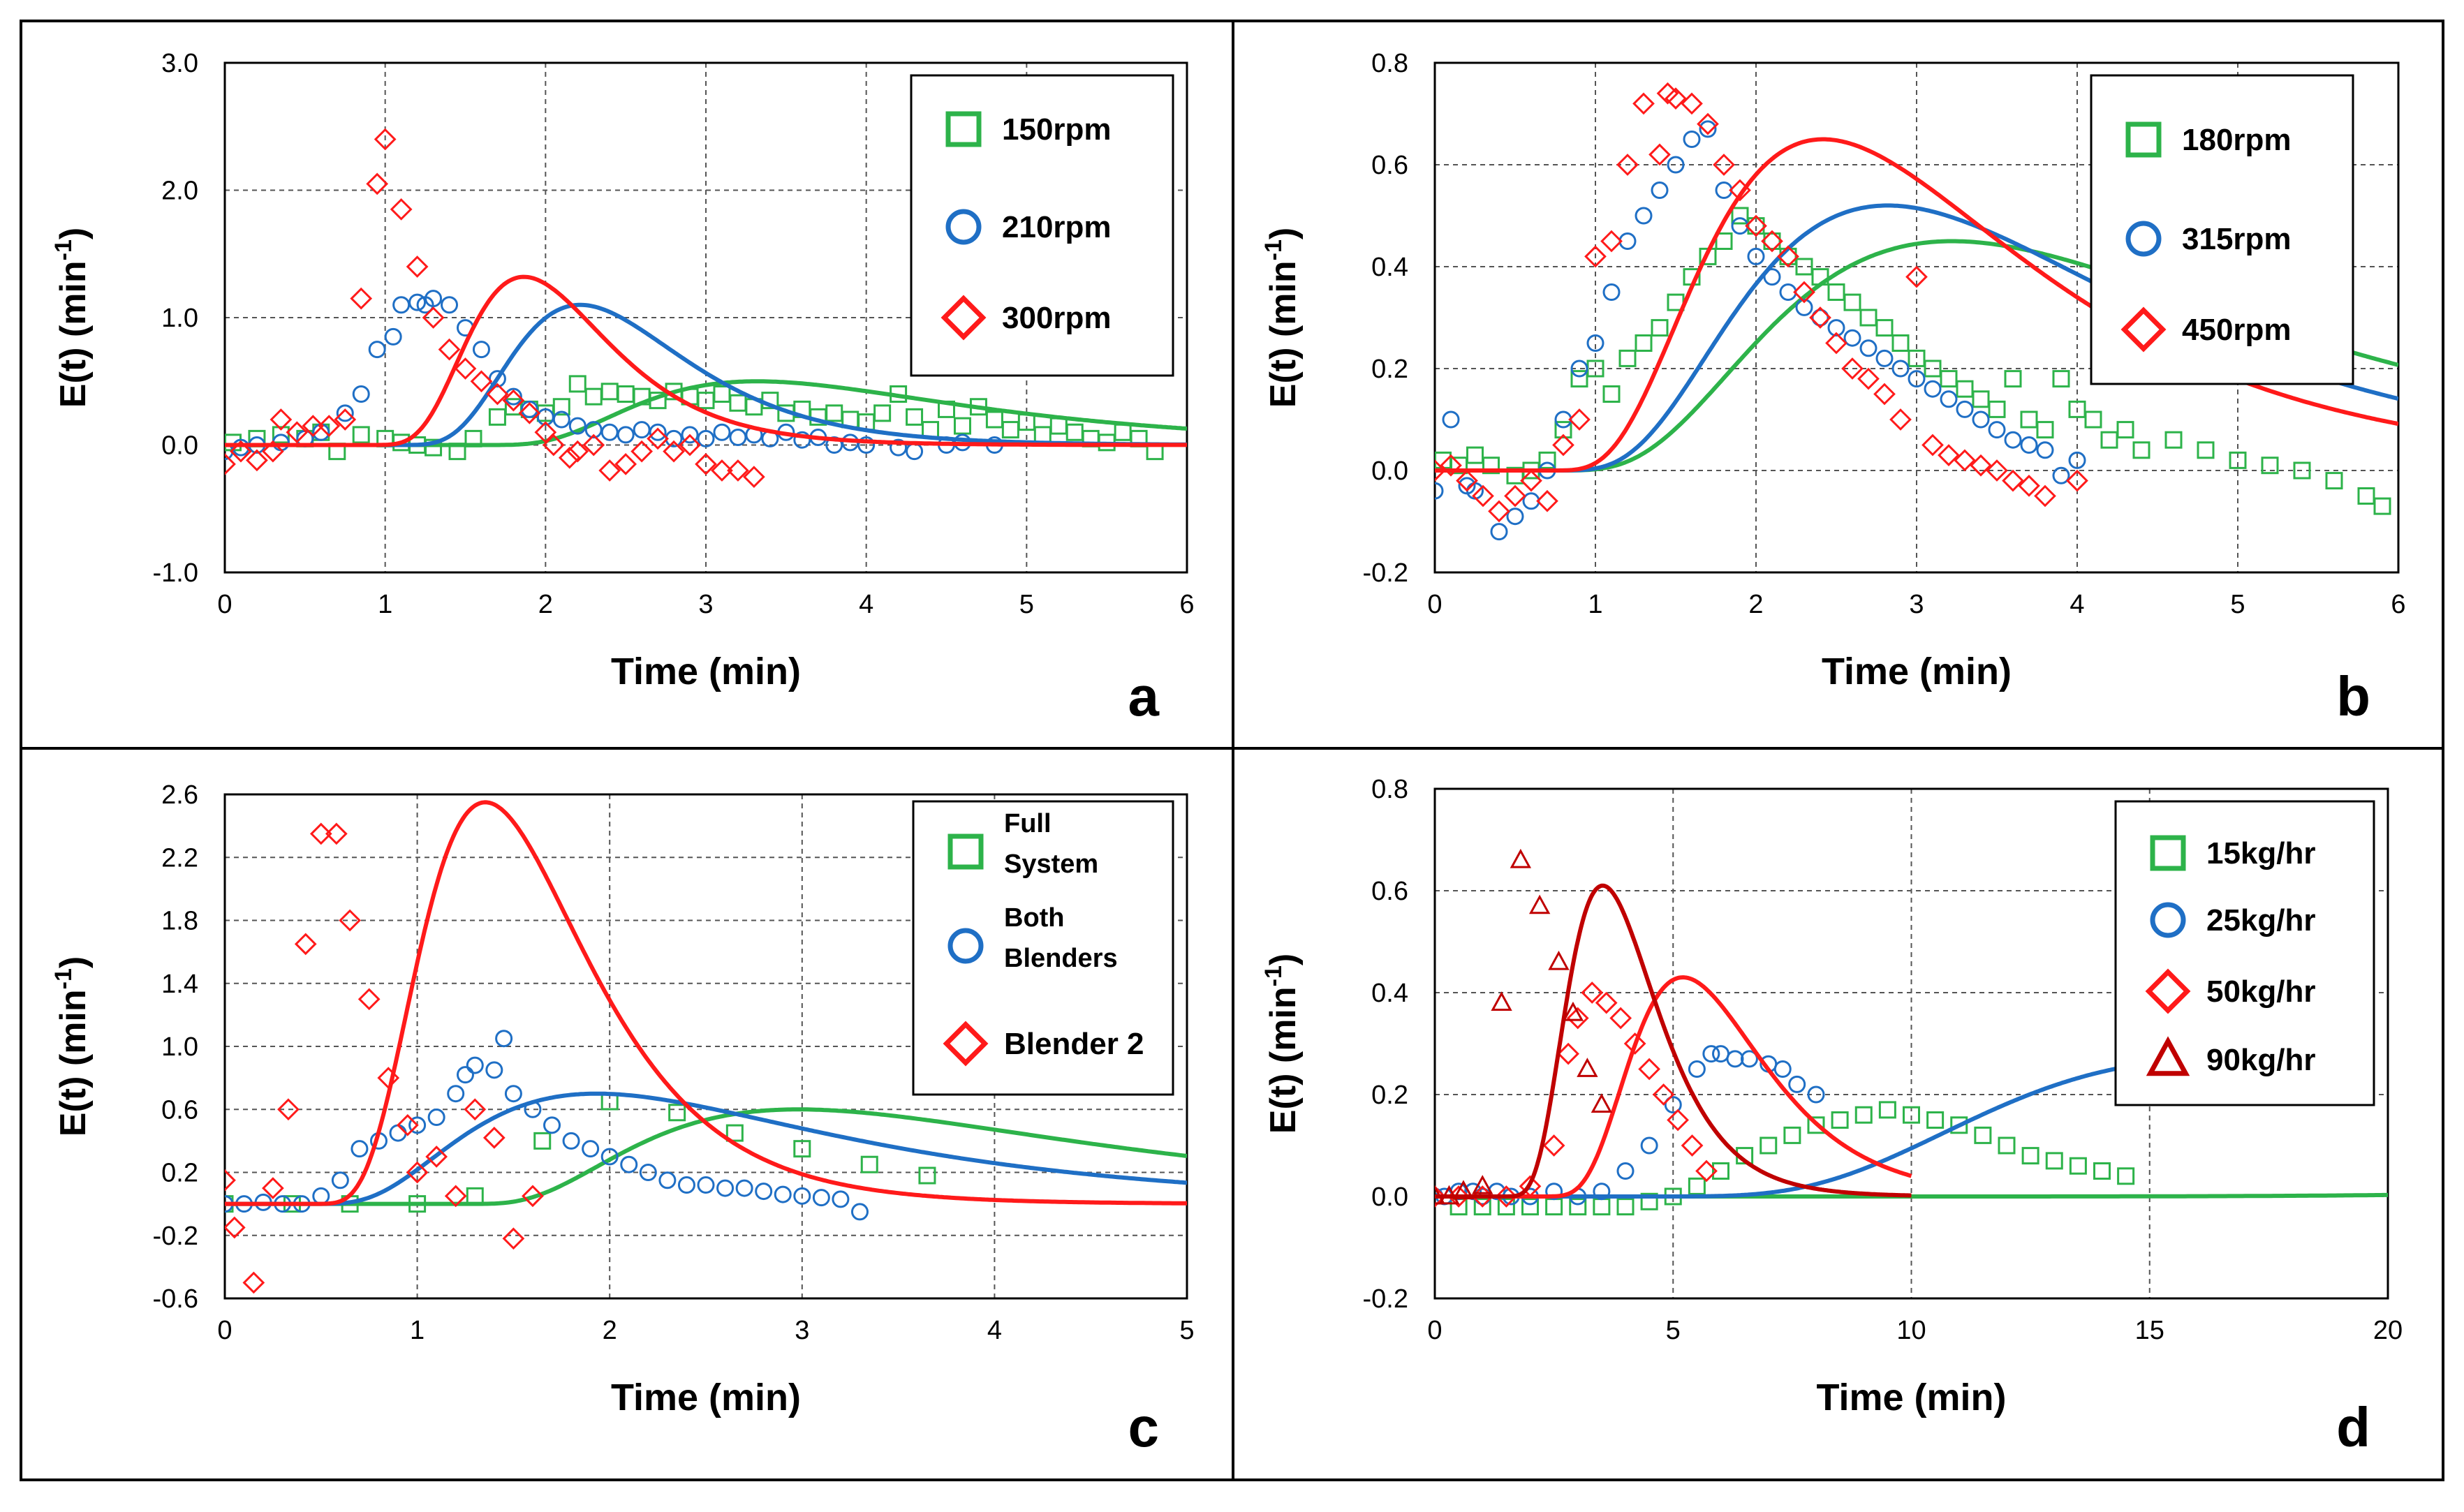 This screenshot has height=1512, width=2464. What do you see at coordinates (1917, 671) in the screenshot?
I see `x-axis-label: Time (min)` at bounding box center [1917, 671].